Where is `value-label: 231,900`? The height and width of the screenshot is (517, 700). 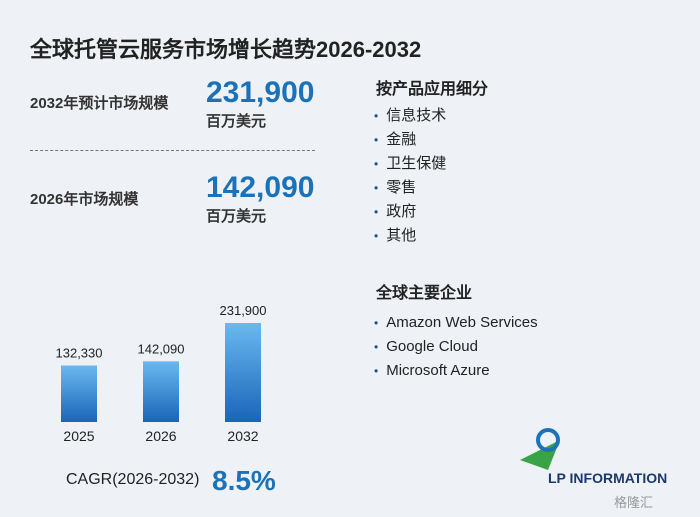
value-label: 231,900 is located at coordinates (243, 310).